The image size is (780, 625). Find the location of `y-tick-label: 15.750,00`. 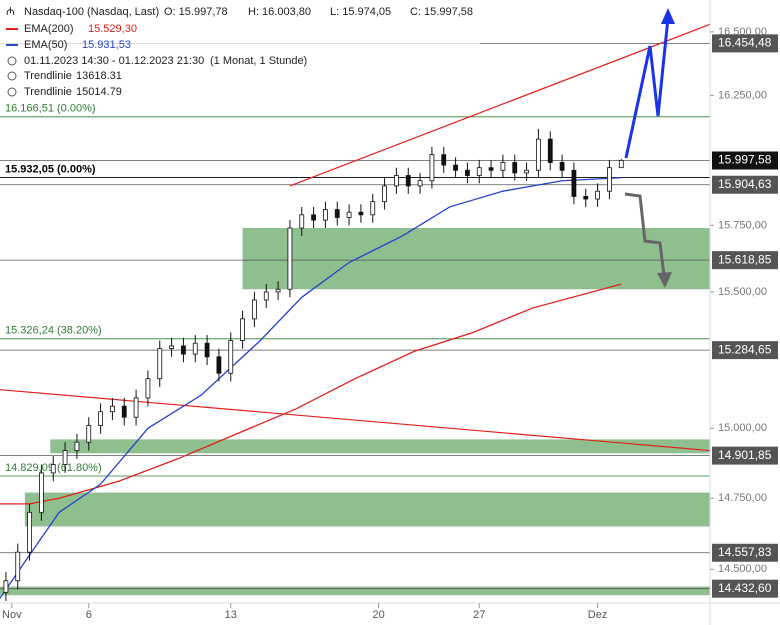

y-tick-label: 15.750,00 is located at coordinates (742, 225).